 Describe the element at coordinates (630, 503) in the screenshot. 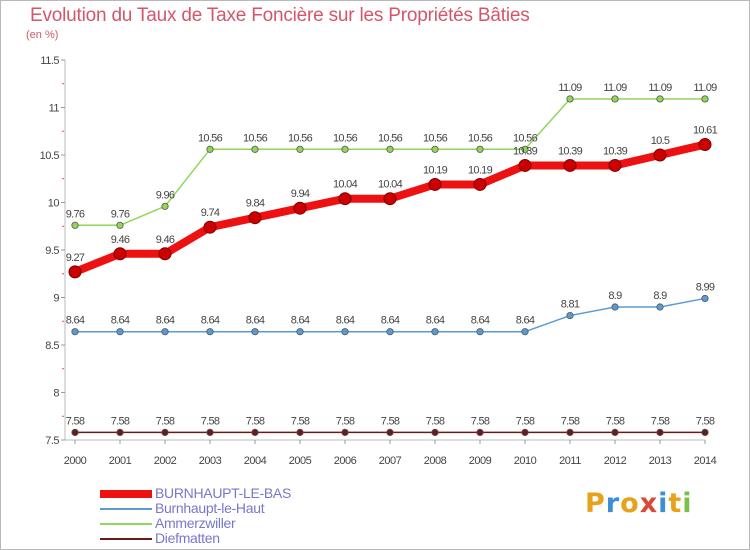

I see `logo-letter: o` at that location.